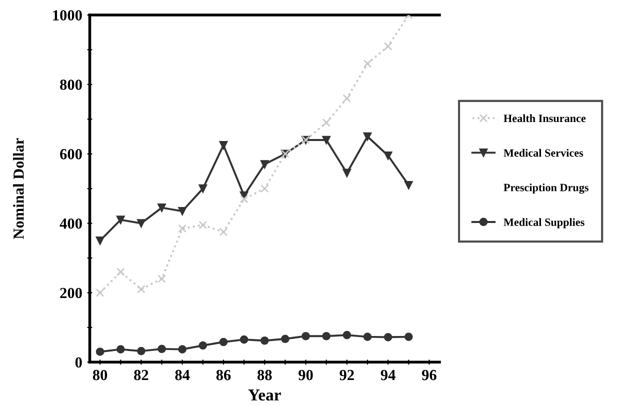 The width and height of the screenshot is (619, 406). Describe the element at coordinates (67, 15) in the screenshot. I see `y-tick-label: 1000` at that location.